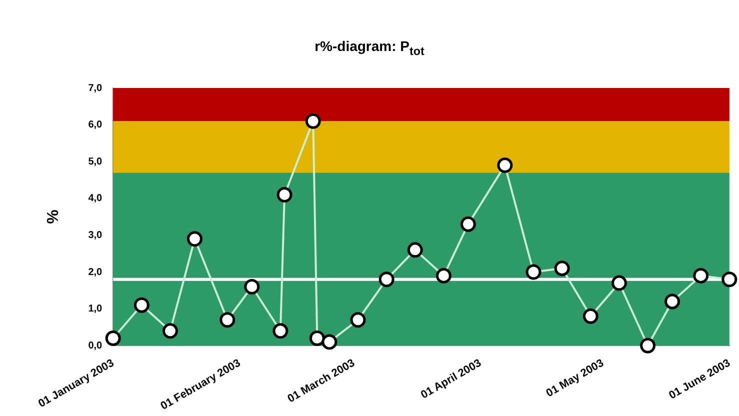  I want to click on chart-title: r%-diagram: P$_{tot}$, so click(370, 48).